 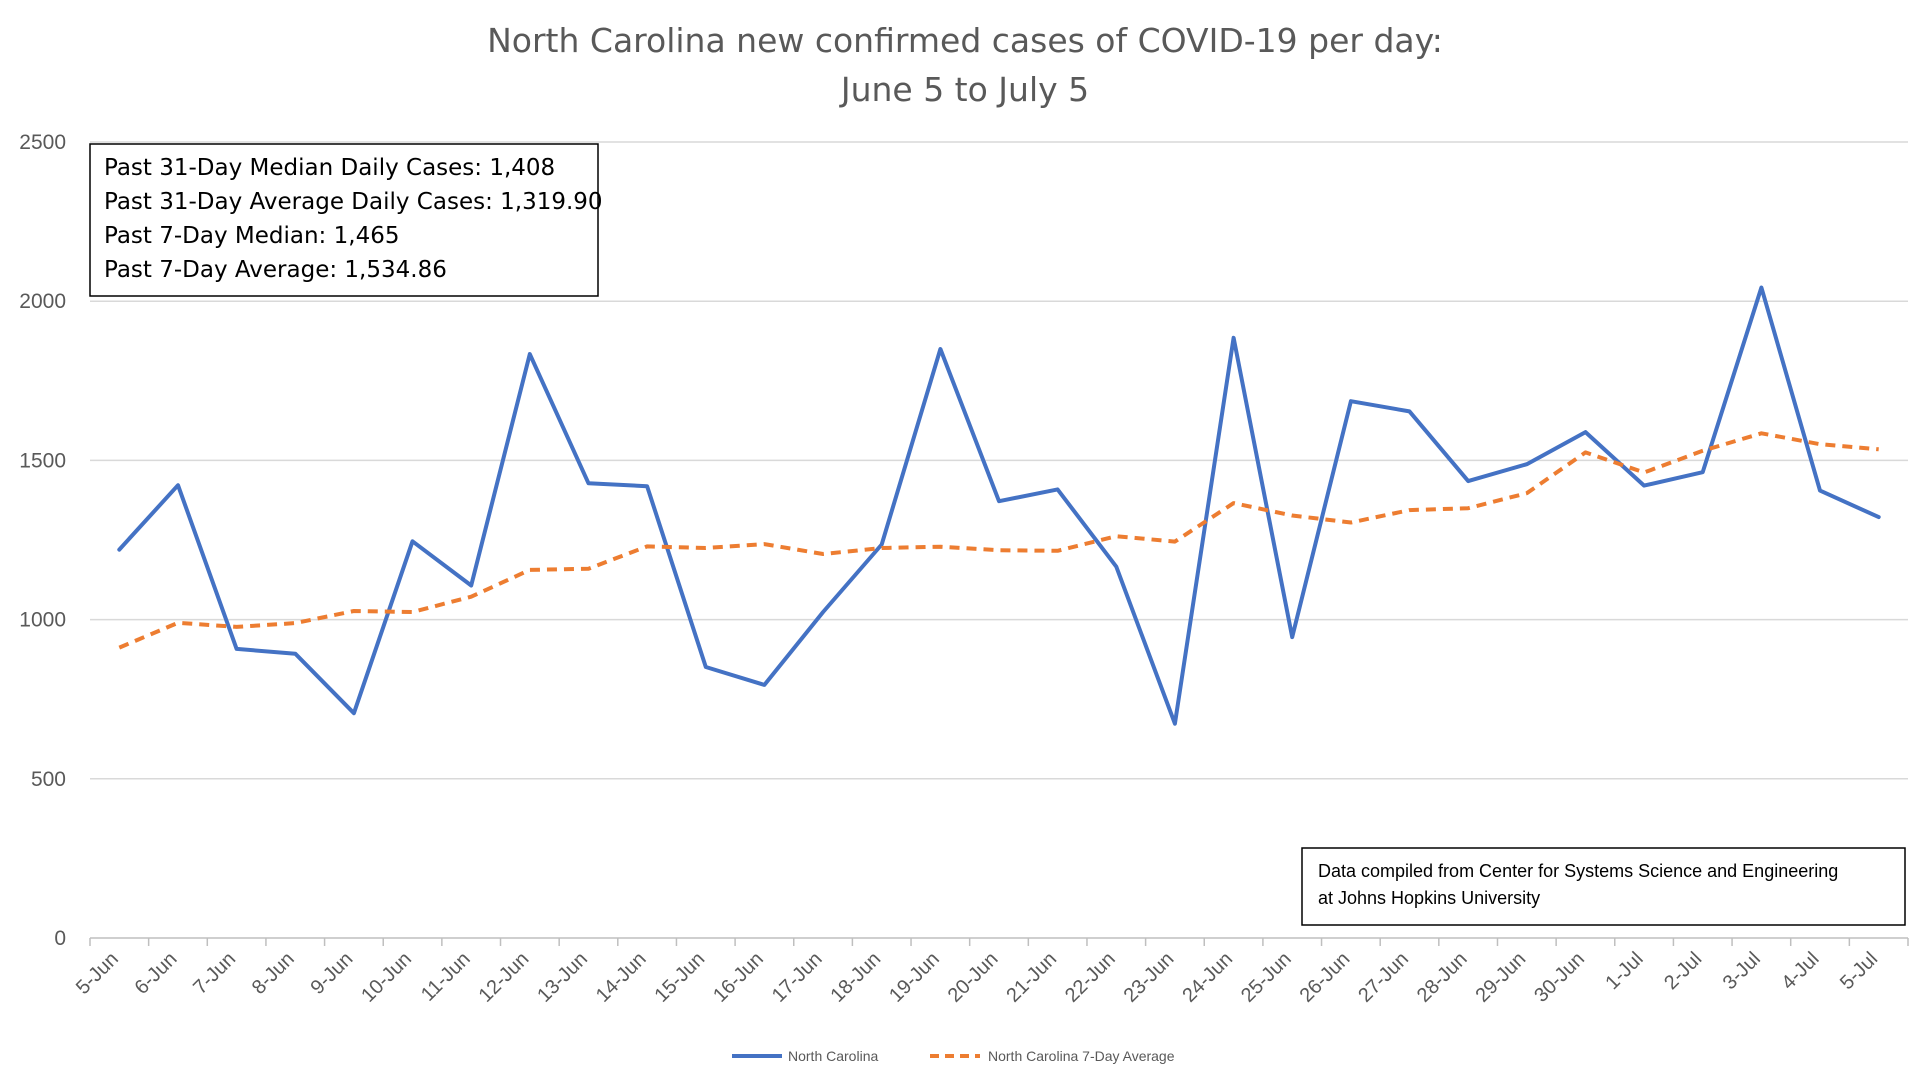 What do you see at coordinates (329, 168) in the screenshot?
I see `stats-line-31day-median: Past 31-Day Median Daily Cases: 1,408` at bounding box center [329, 168].